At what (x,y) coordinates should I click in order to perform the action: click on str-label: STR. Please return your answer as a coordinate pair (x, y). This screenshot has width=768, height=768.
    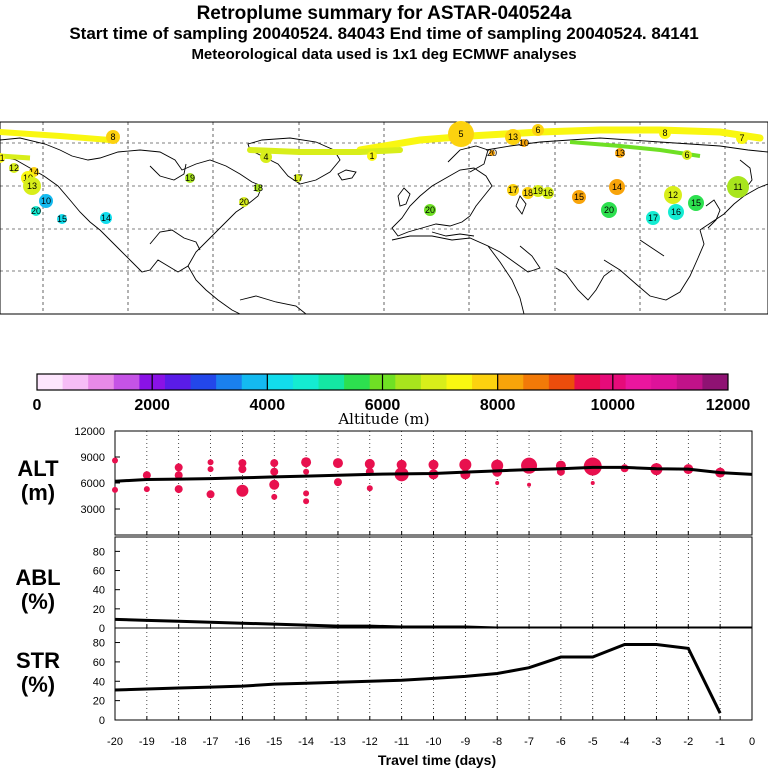
    Looking at the image, I should click on (38, 660).